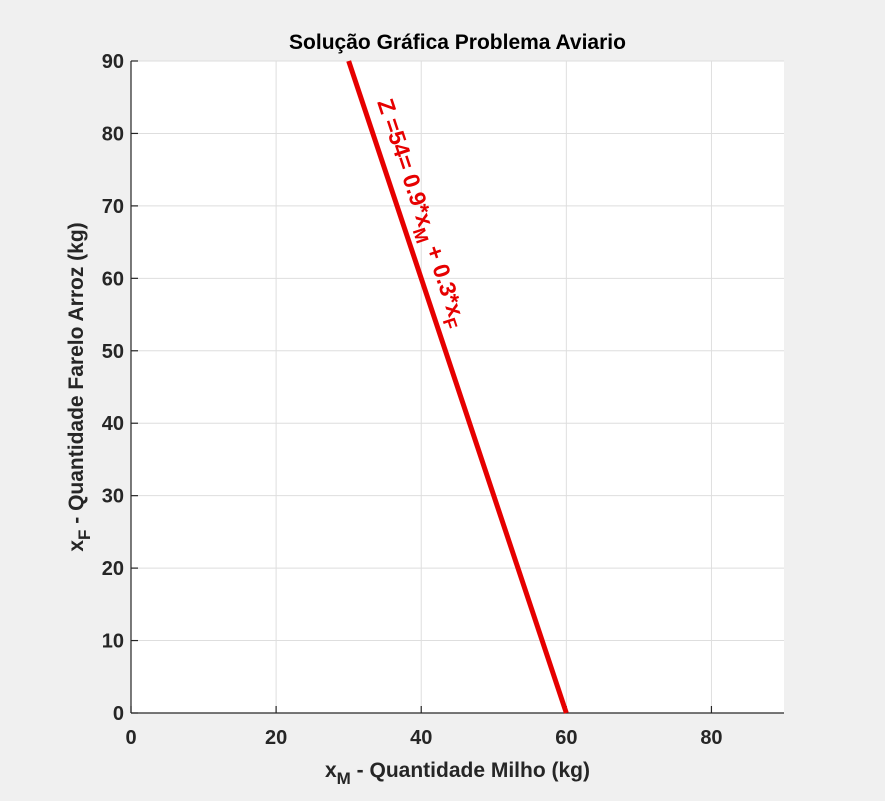 Image resolution: width=885 pixels, height=801 pixels. Describe the element at coordinates (113, 497) in the screenshot. I see `y-tick-label: 30` at that location.